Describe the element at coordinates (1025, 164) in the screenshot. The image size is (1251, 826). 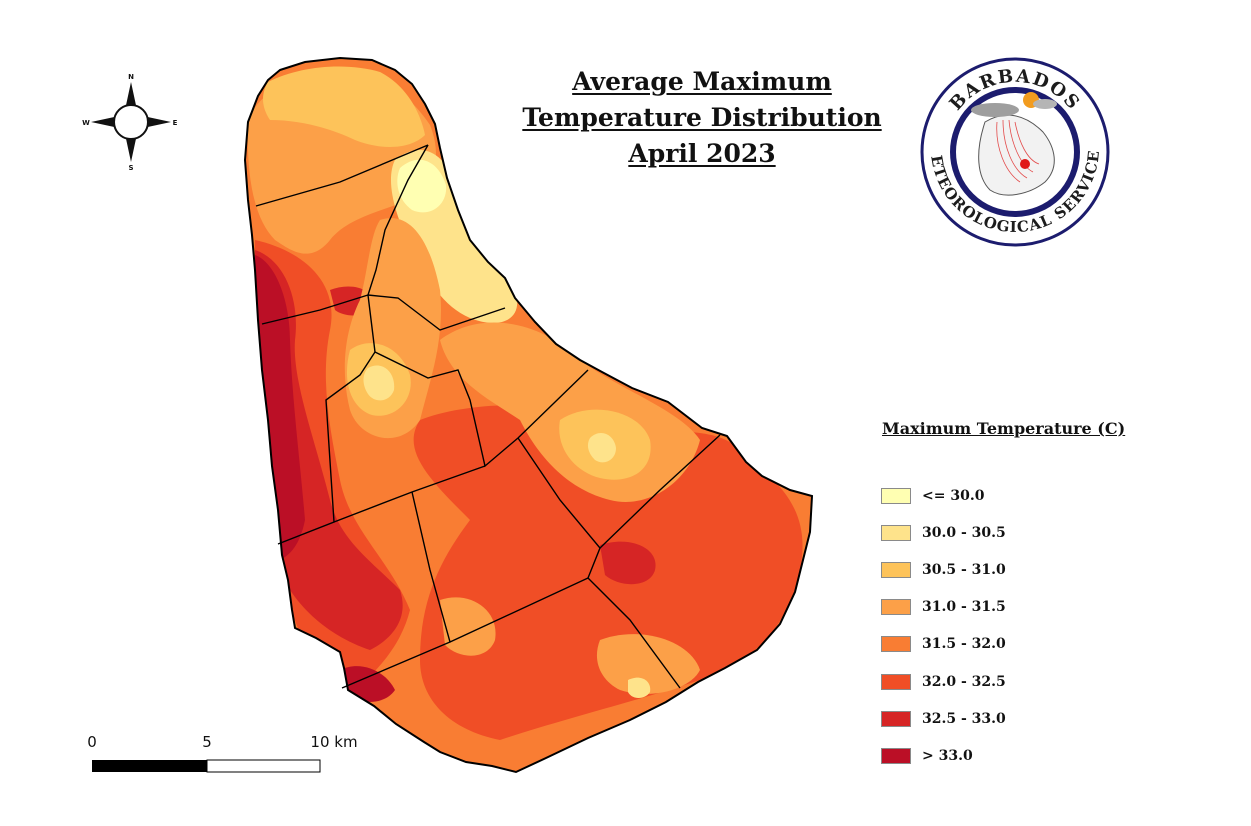
I see `hurricane-icon` at that location.